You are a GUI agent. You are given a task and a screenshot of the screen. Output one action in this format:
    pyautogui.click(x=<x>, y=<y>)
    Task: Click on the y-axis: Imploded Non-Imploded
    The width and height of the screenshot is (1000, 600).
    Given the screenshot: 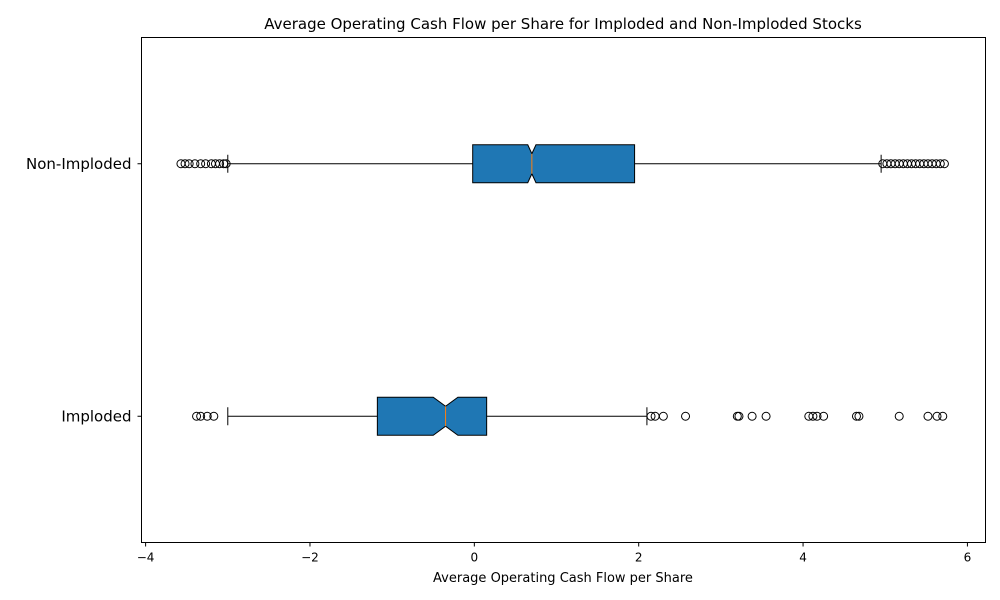 What is the action you would take?
    pyautogui.click(x=84, y=290)
    